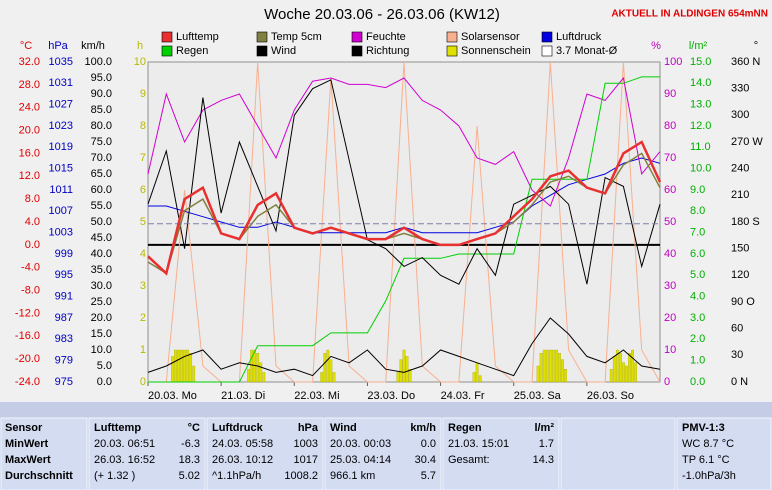 Image resolution: width=772 pixels, height=490 pixels. Describe the element at coordinates (670, 318) in the screenshot. I see `y-tick-label: 20` at that location.